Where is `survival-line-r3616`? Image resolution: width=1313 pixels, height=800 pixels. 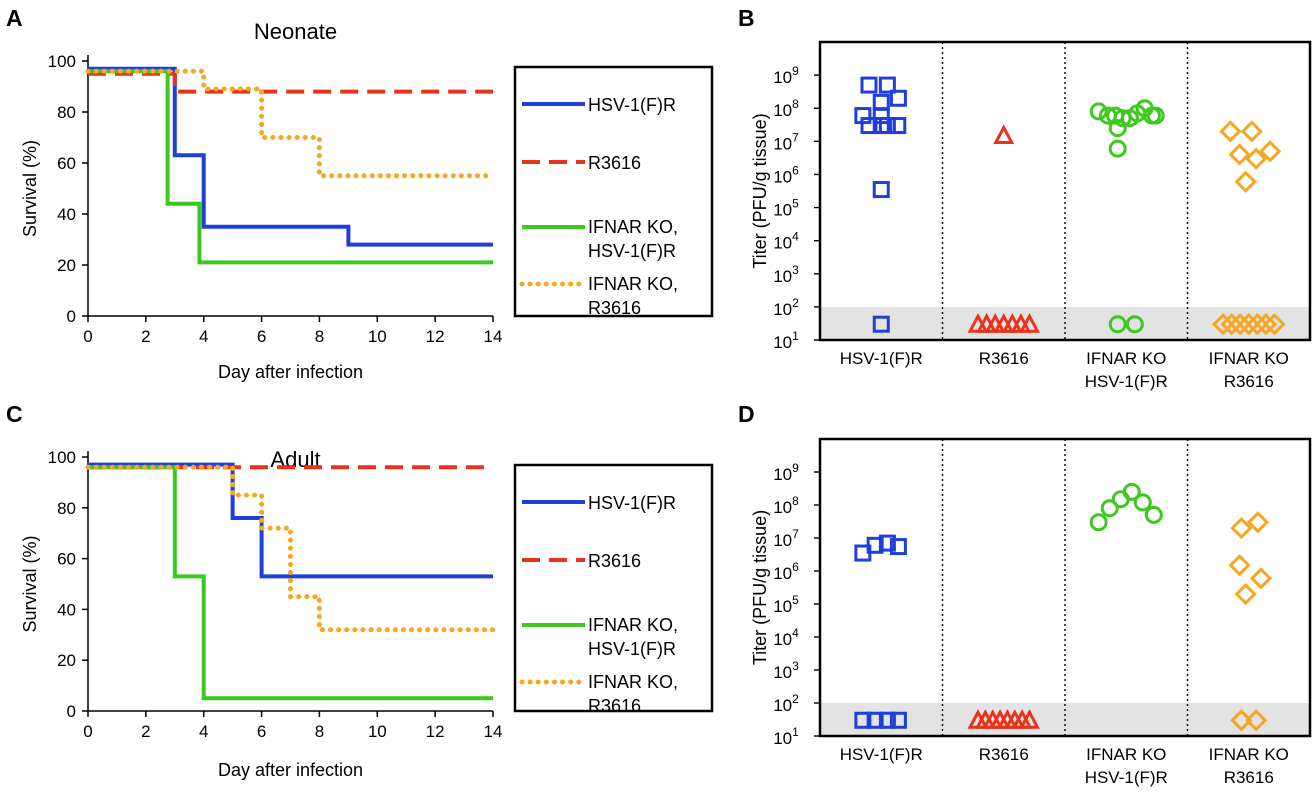
survival-line-r3616 is located at coordinates (290, 82).